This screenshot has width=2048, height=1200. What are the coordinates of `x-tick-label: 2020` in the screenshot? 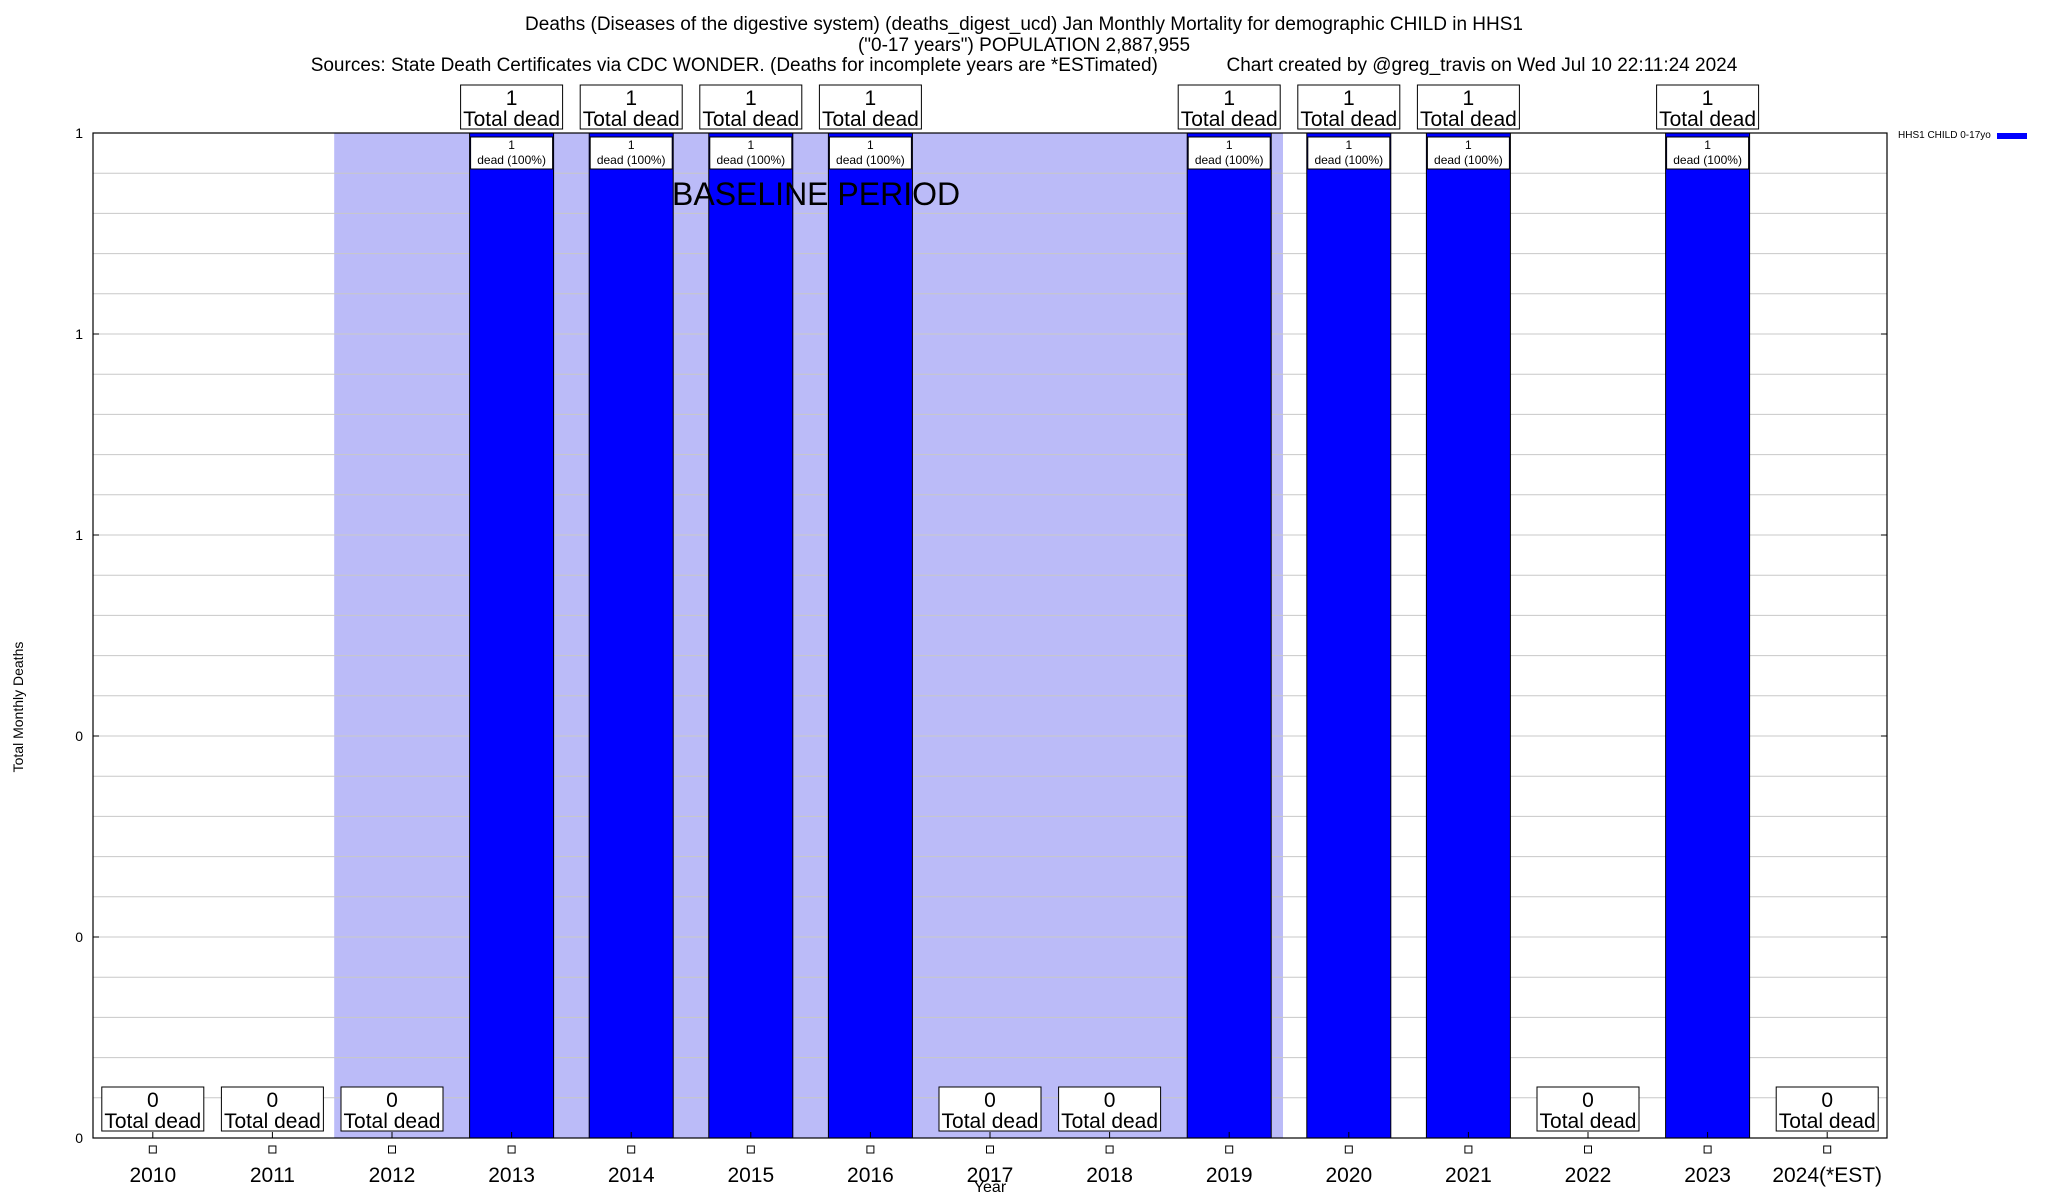 It's located at (1348, 1175).